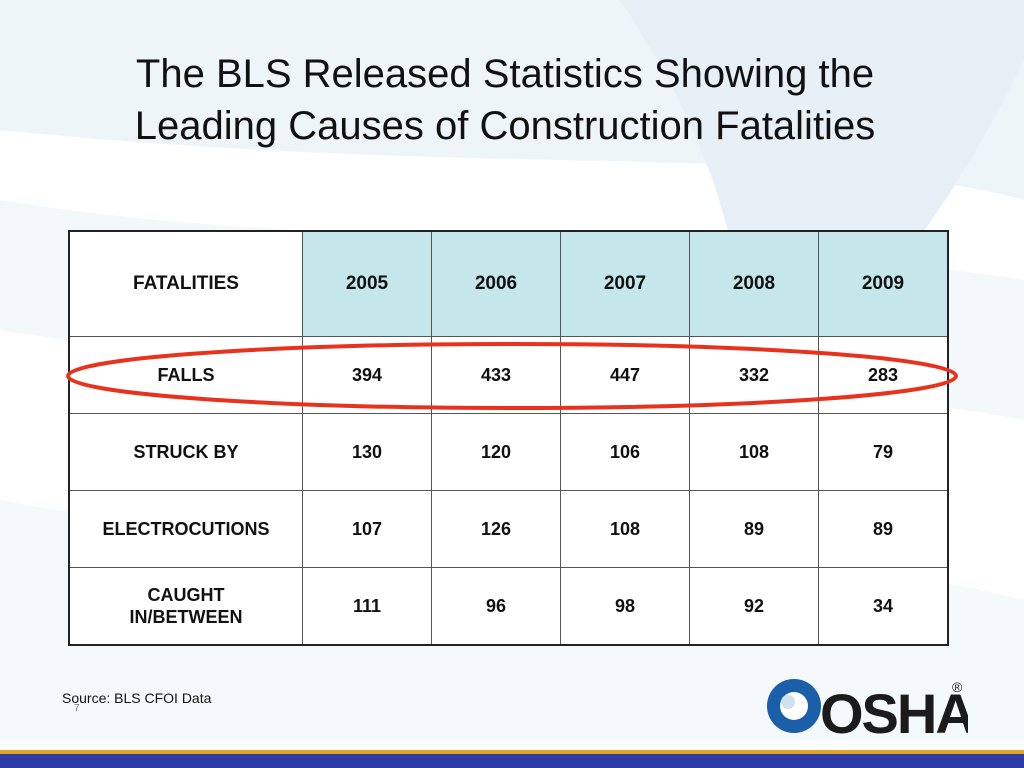 The width and height of the screenshot is (1024, 768). Describe the element at coordinates (186, 617) in the screenshot. I see `row-label-line-2: IN/BETWEEN` at that location.